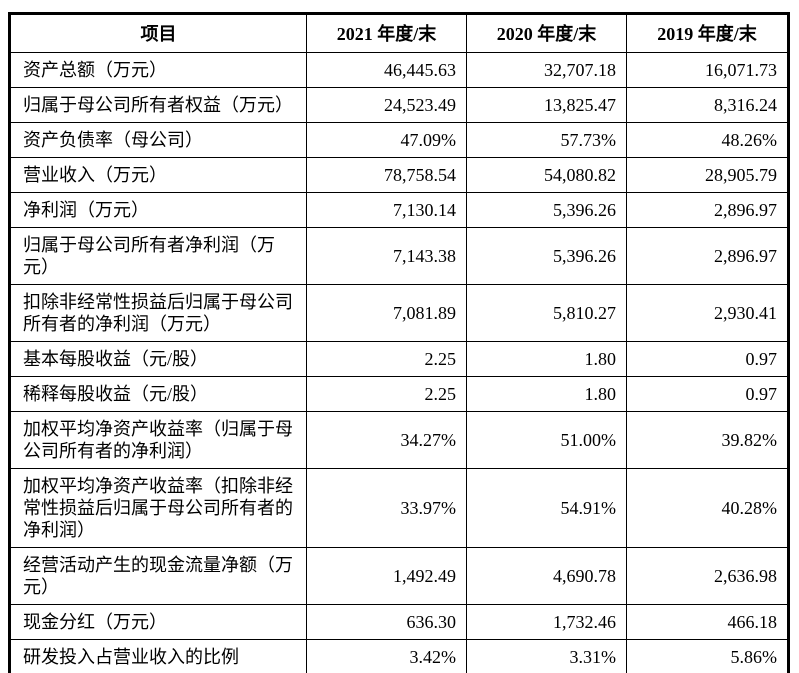 Image resolution: width=799 pixels, height=673 pixels. What do you see at coordinates (546, 70) in the screenshot?
I see `row-value-cell: 32,707.18` at bounding box center [546, 70].